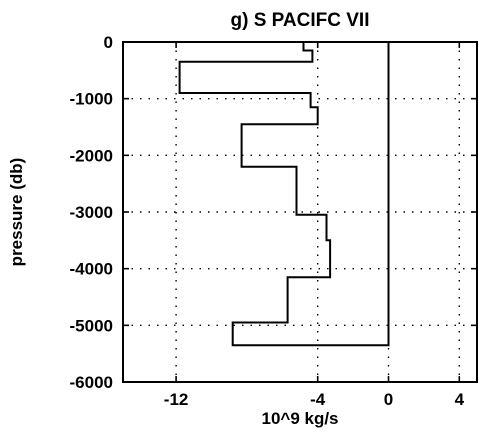  What do you see at coordinates (388, 399) in the screenshot?
I see `x-tick-label-2: 0` at bounding box center [388, 399].